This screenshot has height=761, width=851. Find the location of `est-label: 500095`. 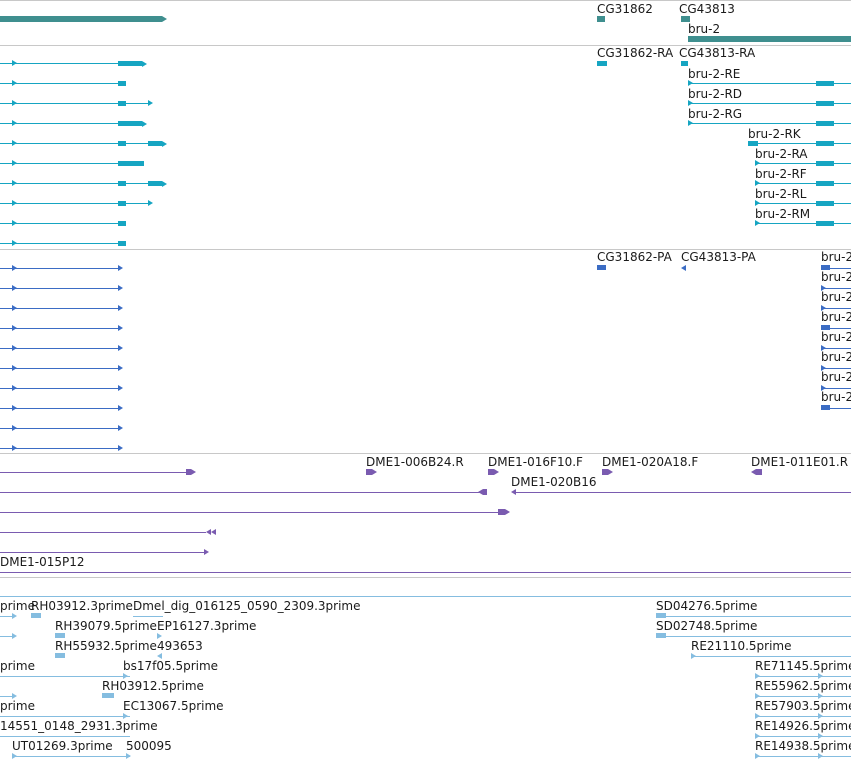

est-label: 500095 is located at coordinates (149, 746).